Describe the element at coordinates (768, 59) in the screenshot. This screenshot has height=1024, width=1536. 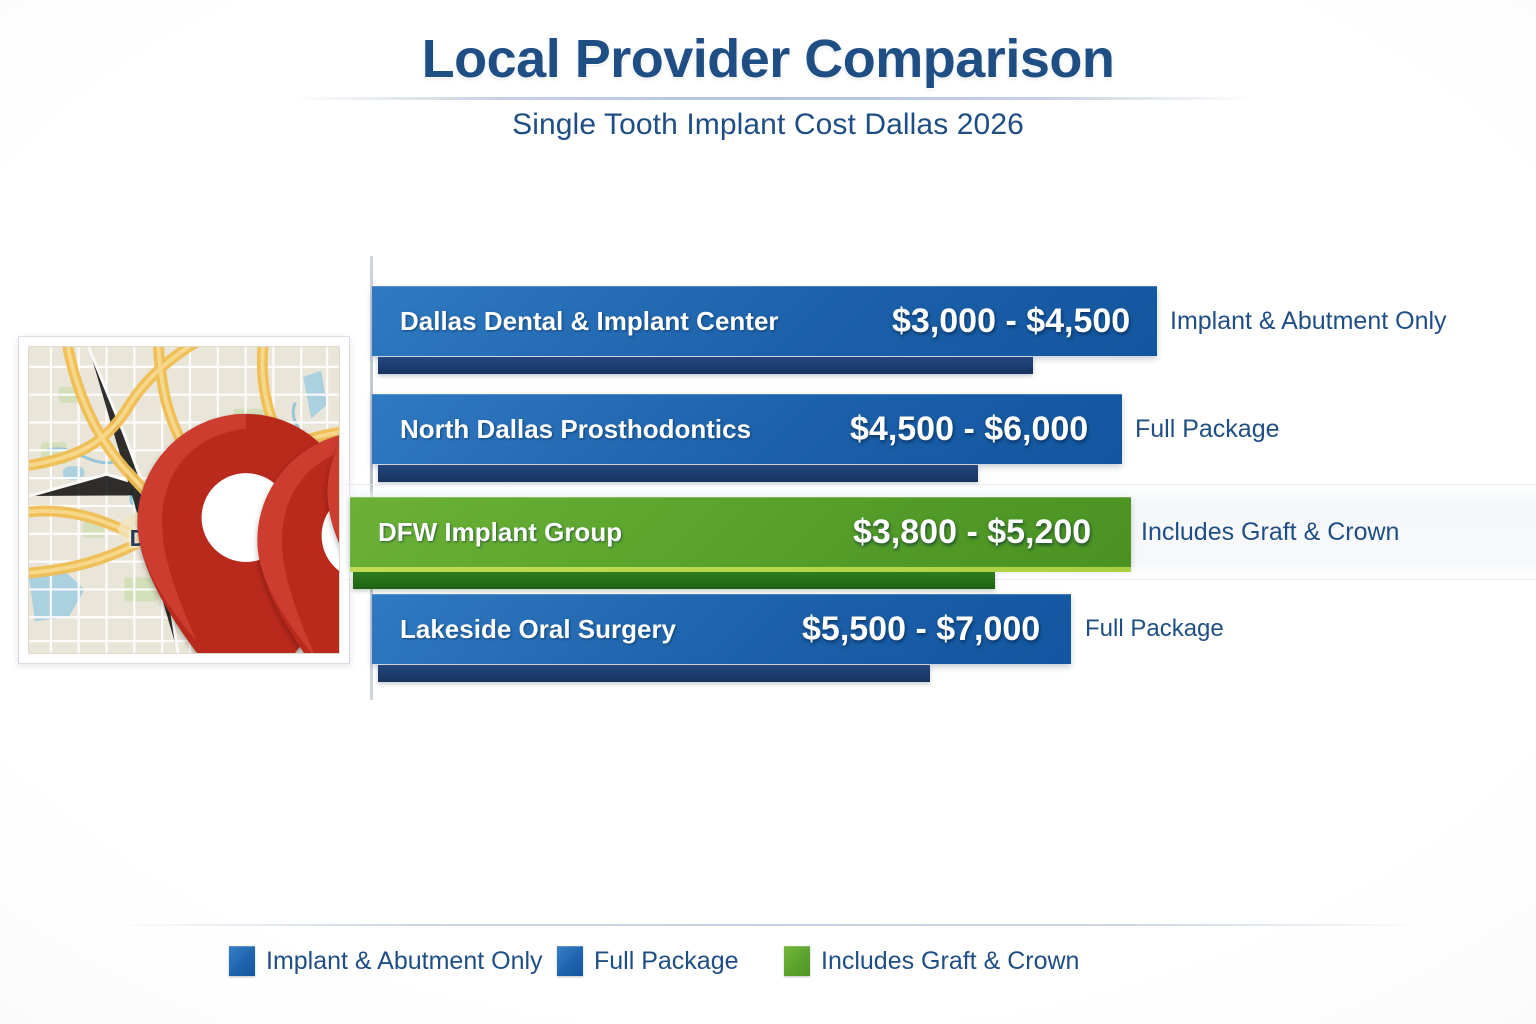
I see `page-title: Local Provider Comparison` at that location.